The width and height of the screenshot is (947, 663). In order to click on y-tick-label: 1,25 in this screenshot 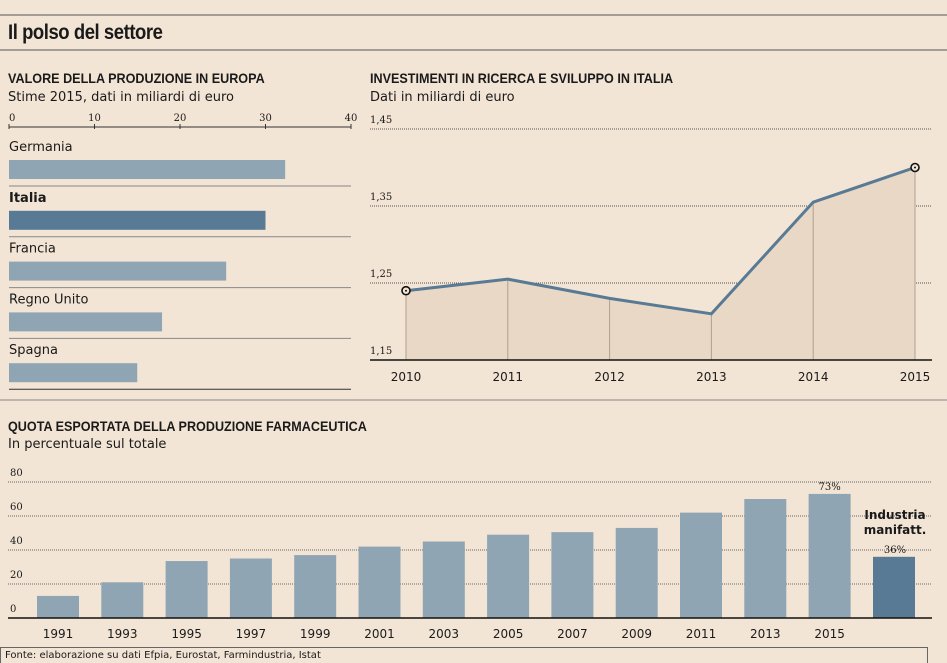, I will do `click(381, 274)`.